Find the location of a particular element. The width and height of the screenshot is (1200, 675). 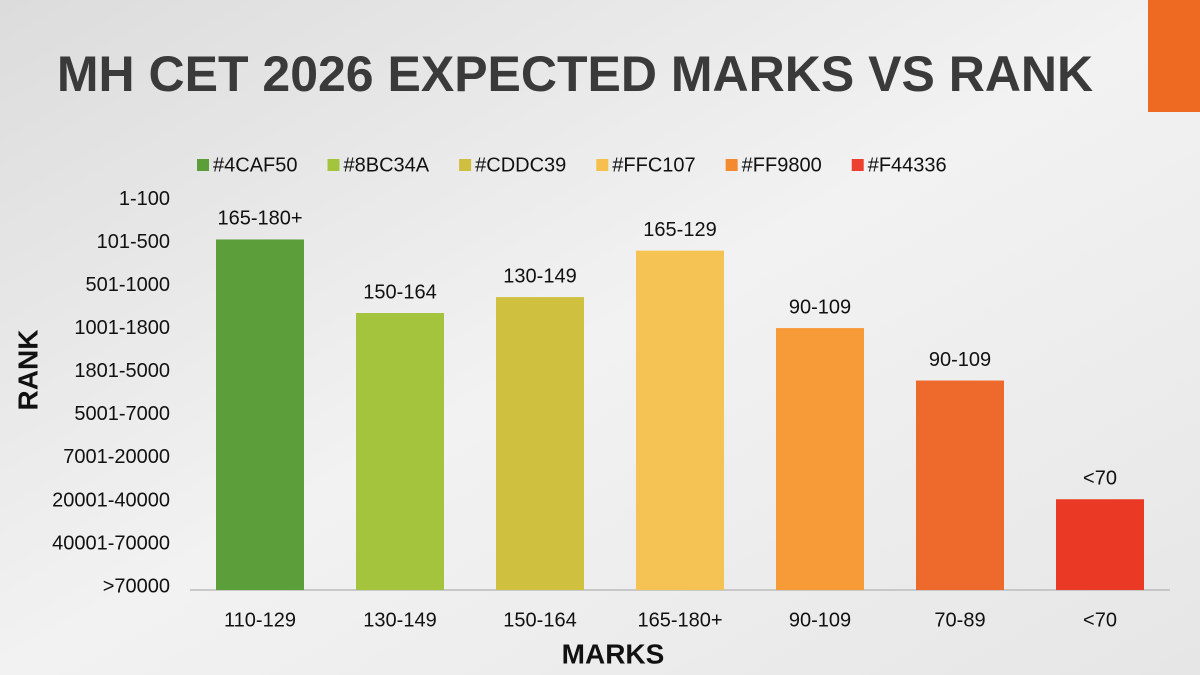

bar-label: 150-164 is located at coordinates (399, 292).